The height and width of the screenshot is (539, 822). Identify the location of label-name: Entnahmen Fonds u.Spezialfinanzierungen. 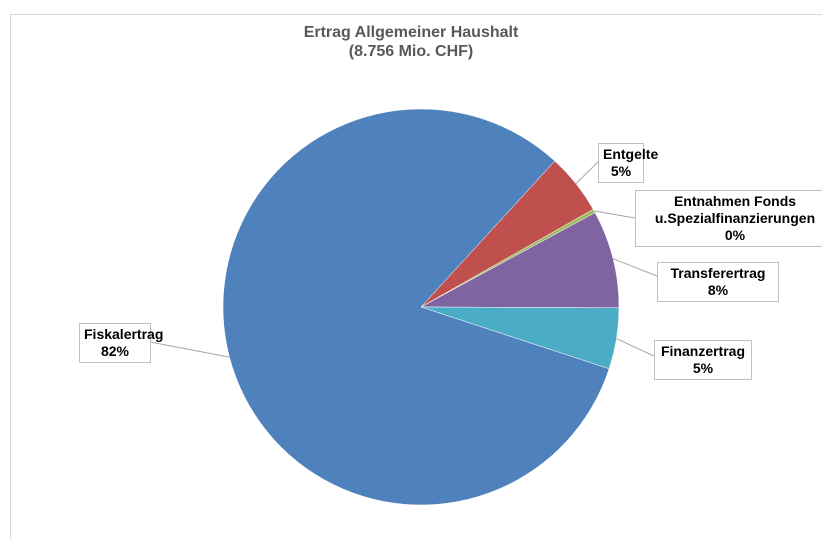
(735, 209).